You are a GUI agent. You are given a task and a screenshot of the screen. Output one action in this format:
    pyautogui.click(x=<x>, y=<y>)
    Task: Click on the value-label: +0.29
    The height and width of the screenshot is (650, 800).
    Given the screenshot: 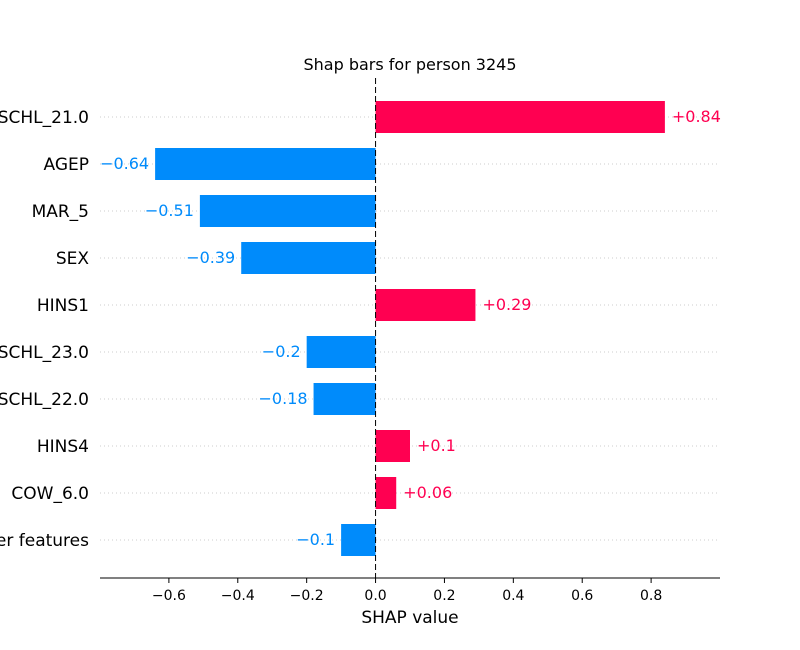 What is the action you would take?
    pyautogui.click(x=506, y=304)
    